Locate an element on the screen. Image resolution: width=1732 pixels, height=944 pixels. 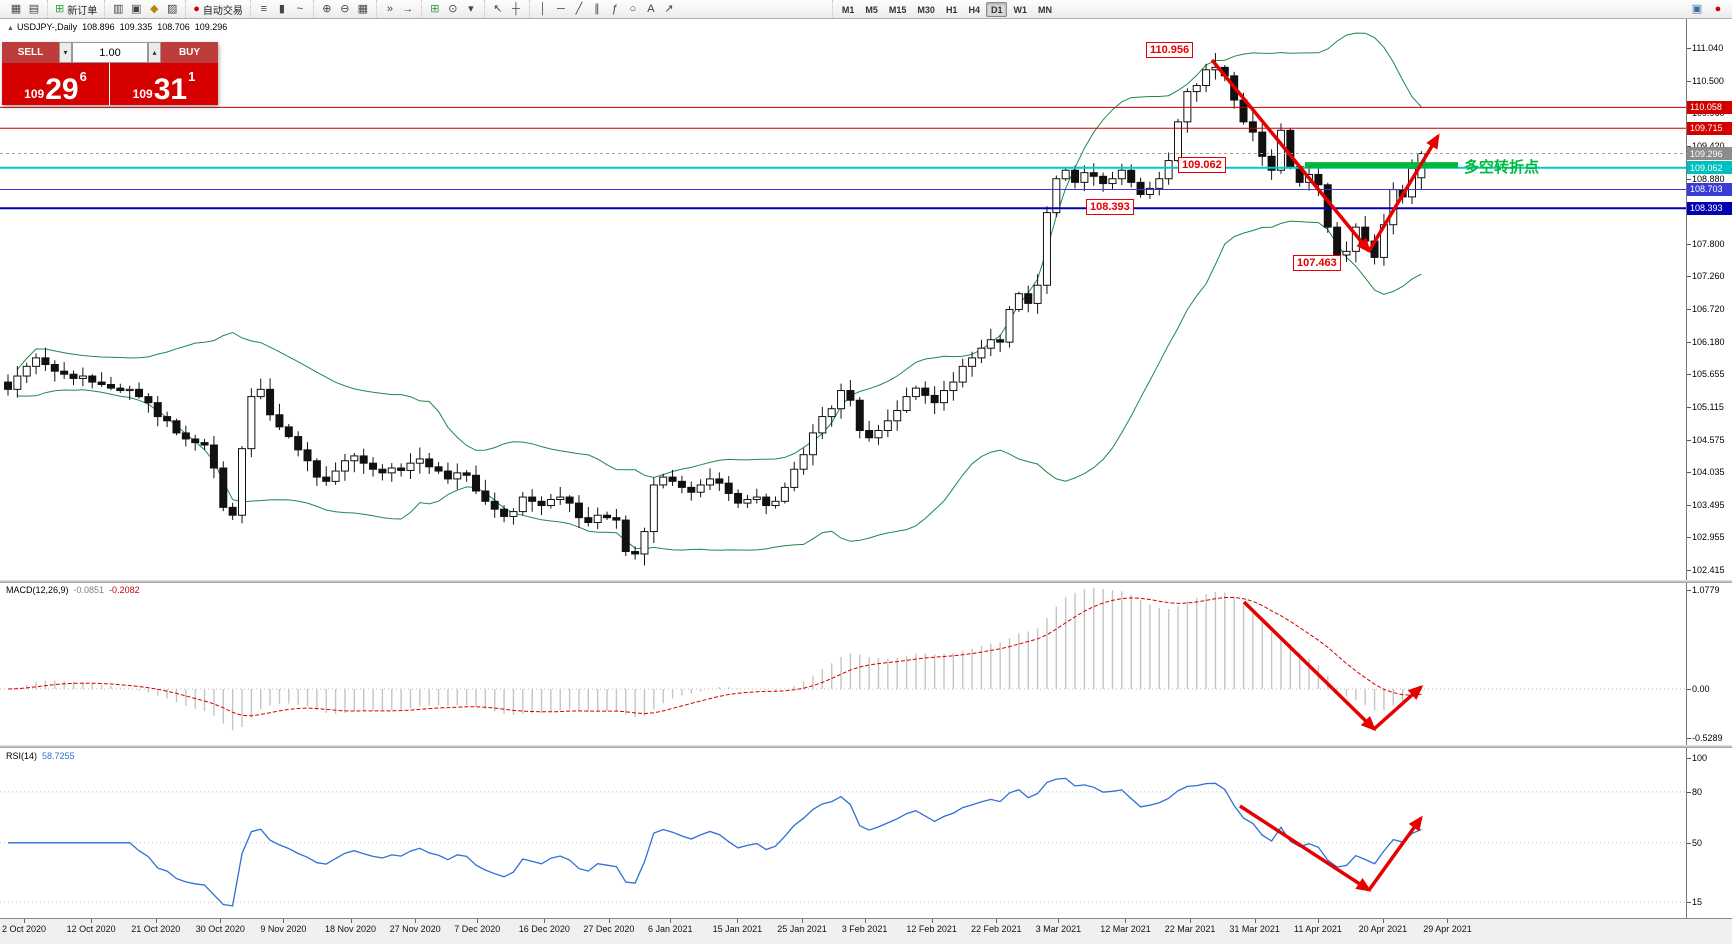
ohlc-open: 108.896 is located at coordinates (98, 27).